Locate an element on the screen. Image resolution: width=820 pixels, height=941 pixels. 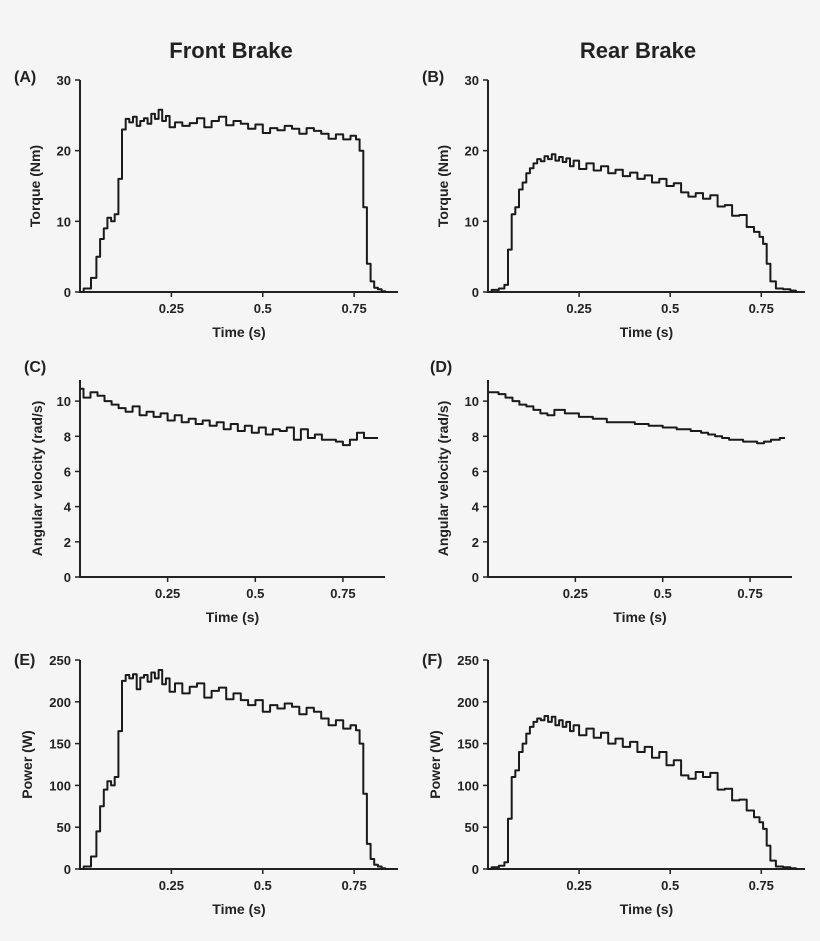
column-title-front-brake: Front Brake is located at coordinates (231, 50).